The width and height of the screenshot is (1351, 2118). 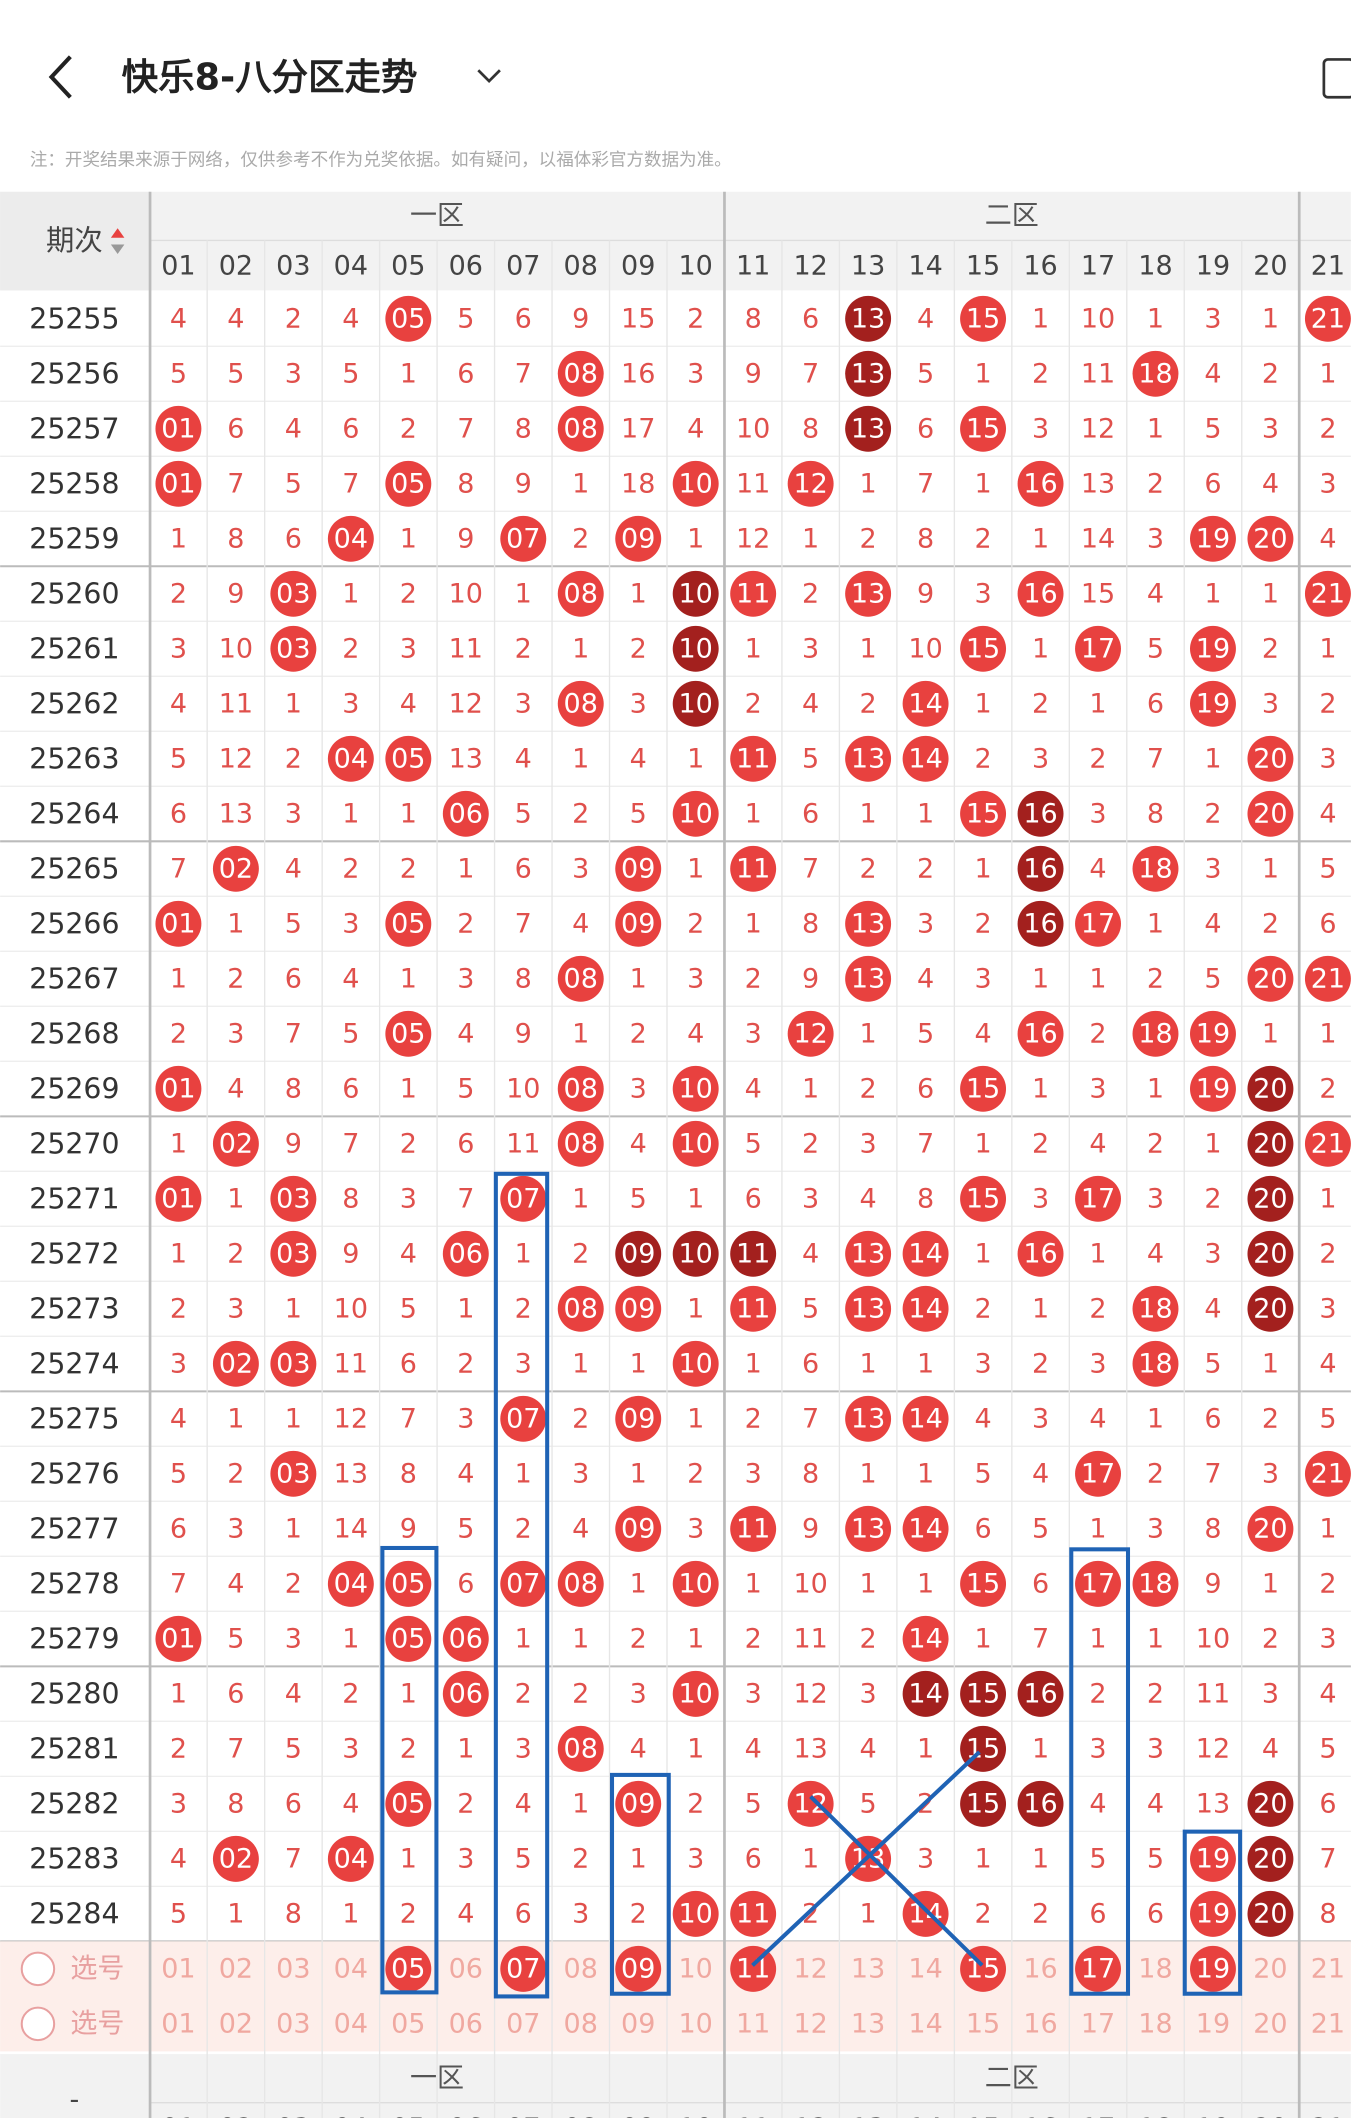 I want to click on selected-number: 17, so click(x=1098, y=1968).